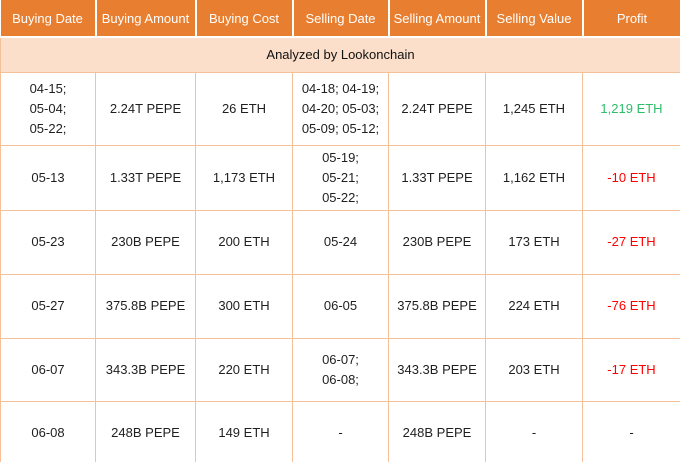 Image resolution: width=680 pixels, height=462 pixels. What do you see at coordinates (244, 369) in the screenshot?
I see `cell-buying-cost: 220 ETH` at bounding box center [244, 369].